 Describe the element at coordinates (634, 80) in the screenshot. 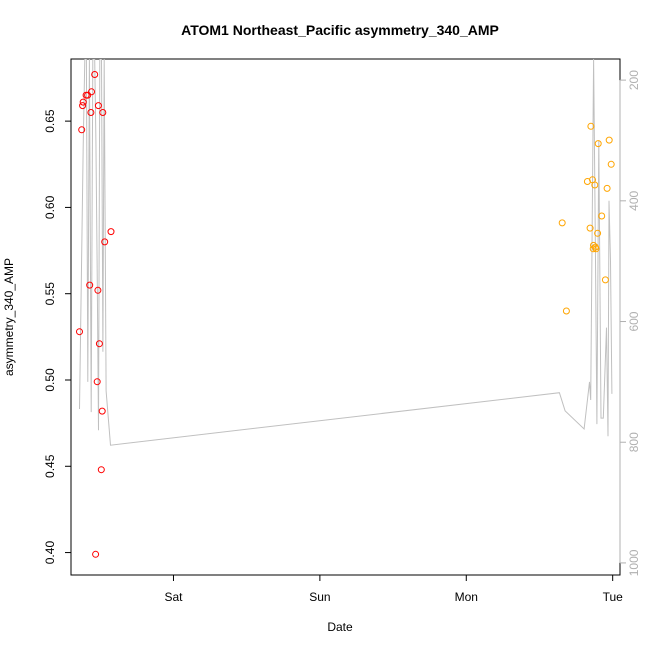

I see `y-right-tick-label: 200` at that location.